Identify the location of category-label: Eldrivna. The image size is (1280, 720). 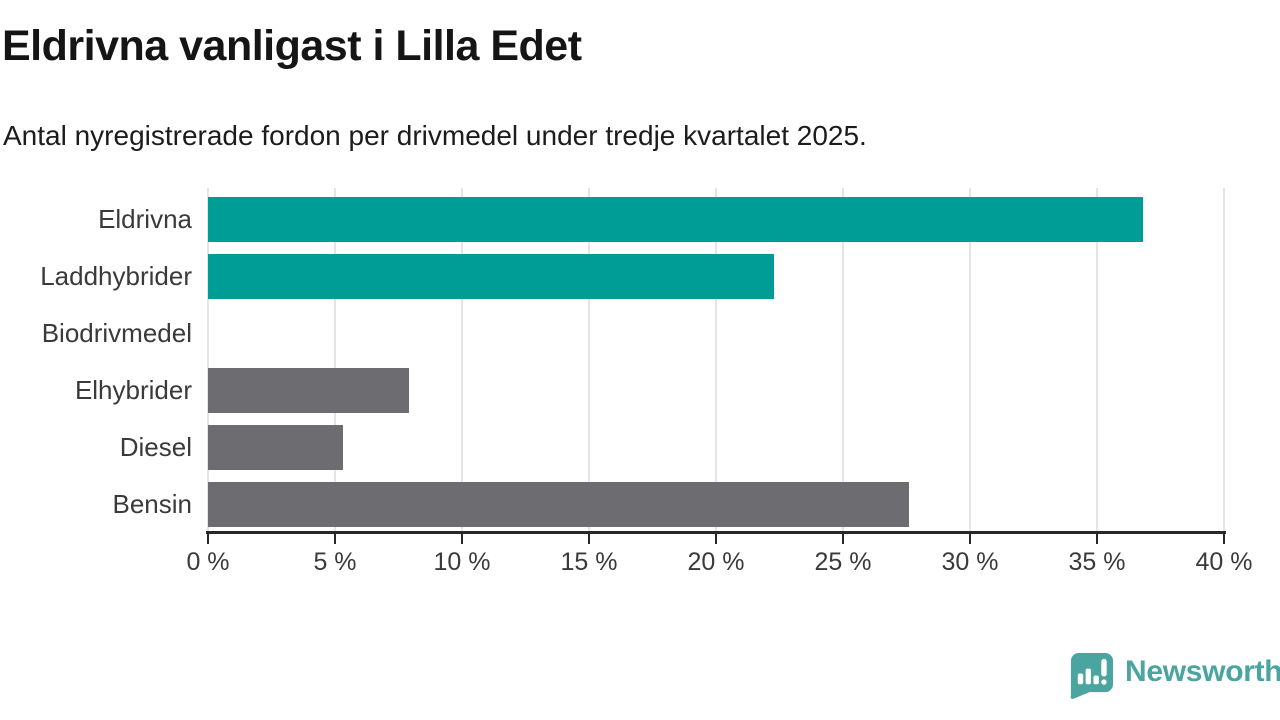
(145, 219).